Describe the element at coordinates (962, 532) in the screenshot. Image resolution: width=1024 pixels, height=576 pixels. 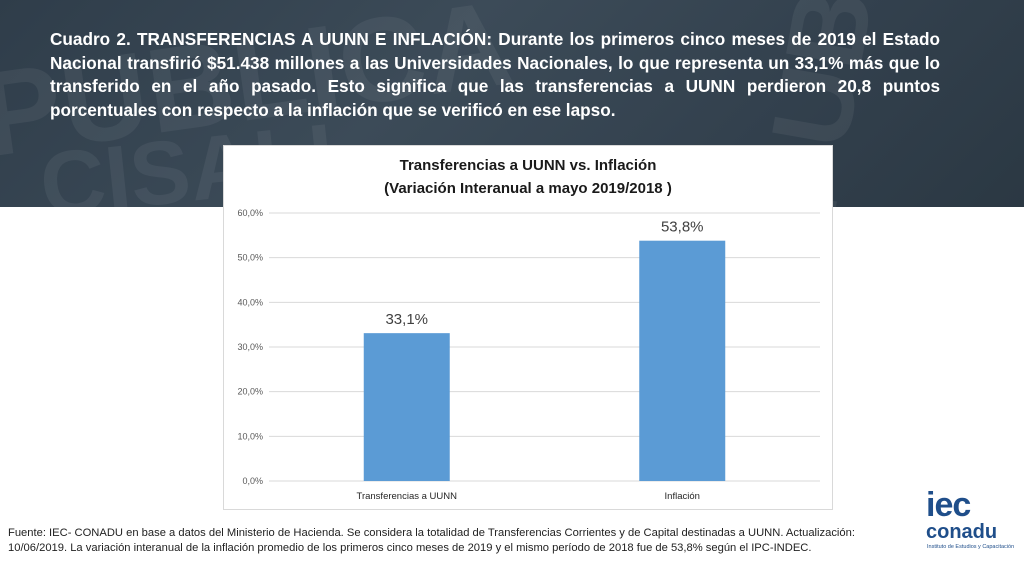
I see `logo-brand-bottom: conadu` at that location.